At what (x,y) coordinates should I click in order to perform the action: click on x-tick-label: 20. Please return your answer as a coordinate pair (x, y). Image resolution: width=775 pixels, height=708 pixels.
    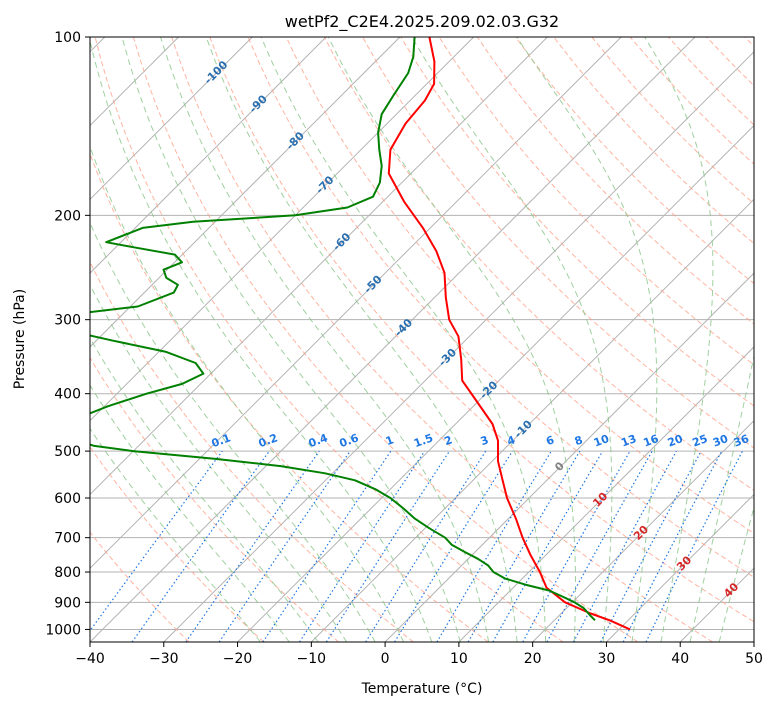
    Looking at the image, I should click on (533, 659).